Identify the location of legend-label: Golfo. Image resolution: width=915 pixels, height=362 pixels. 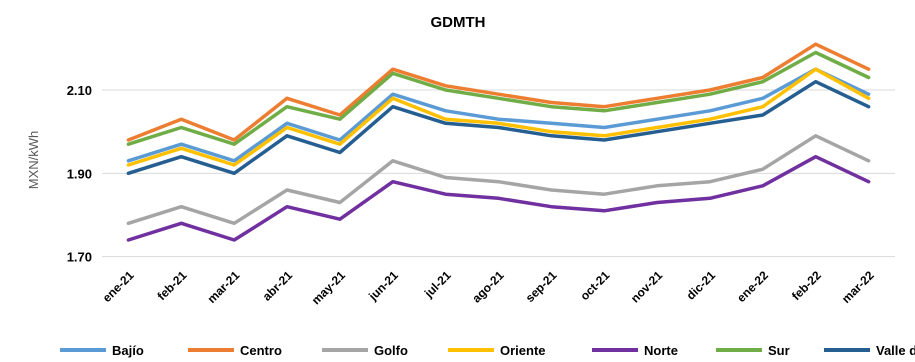
(391, 350).